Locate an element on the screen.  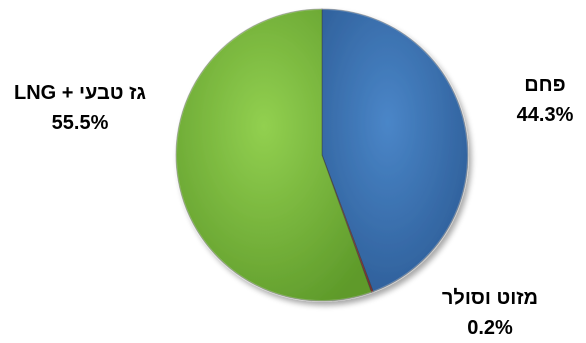
slice-name-coal: פחם is located at coordinates (545, 85).